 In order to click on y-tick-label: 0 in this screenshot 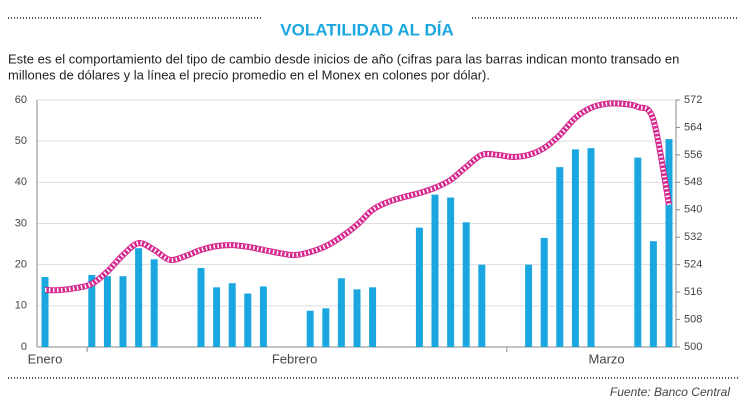, I will do `click(24, 347)`.